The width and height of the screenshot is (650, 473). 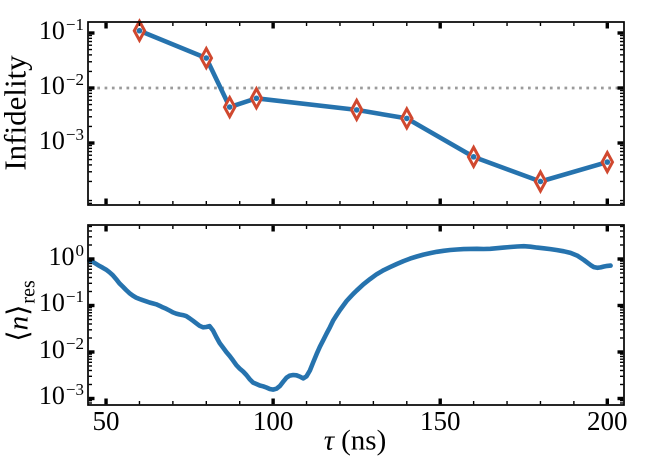 I want to click on bottom-ytick-label-10e-3: 10−3, so click(x=46, y=395).